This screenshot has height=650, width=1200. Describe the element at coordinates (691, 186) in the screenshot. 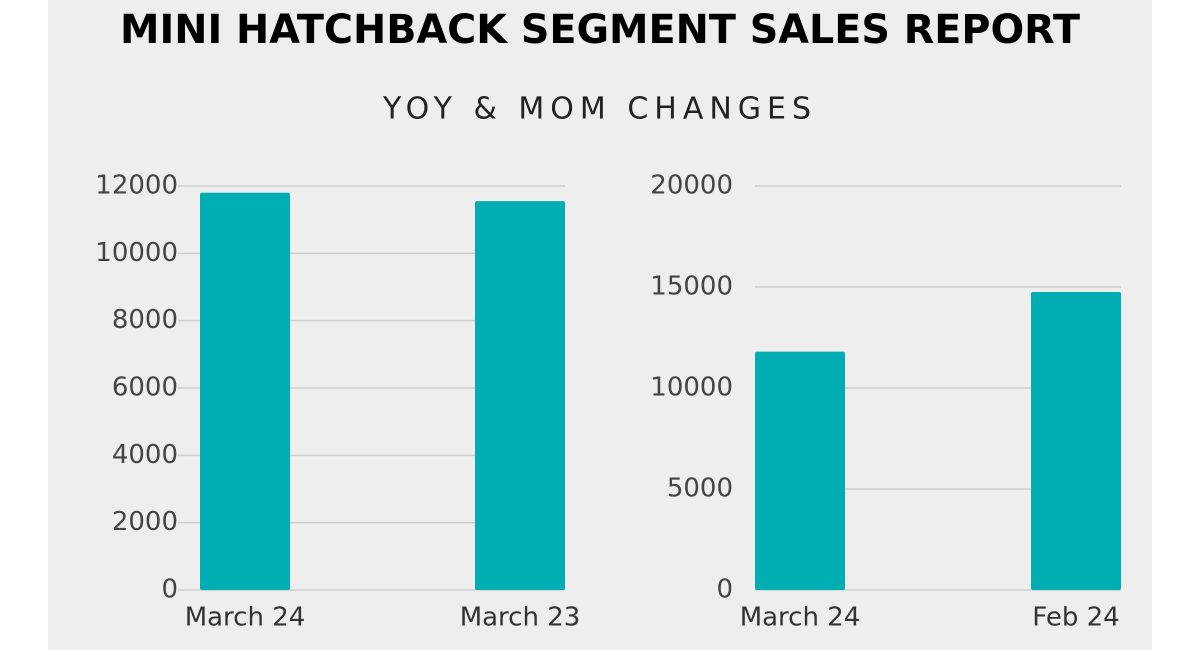

I see `y-tick-label: 20000` at that location.